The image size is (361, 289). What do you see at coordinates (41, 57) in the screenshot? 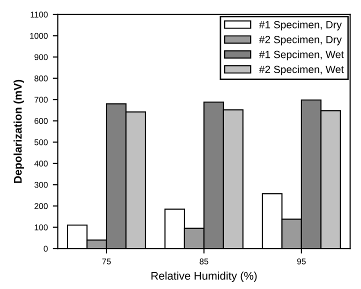
I see `y-tick-label: 900` at bounding box center [41, 57].